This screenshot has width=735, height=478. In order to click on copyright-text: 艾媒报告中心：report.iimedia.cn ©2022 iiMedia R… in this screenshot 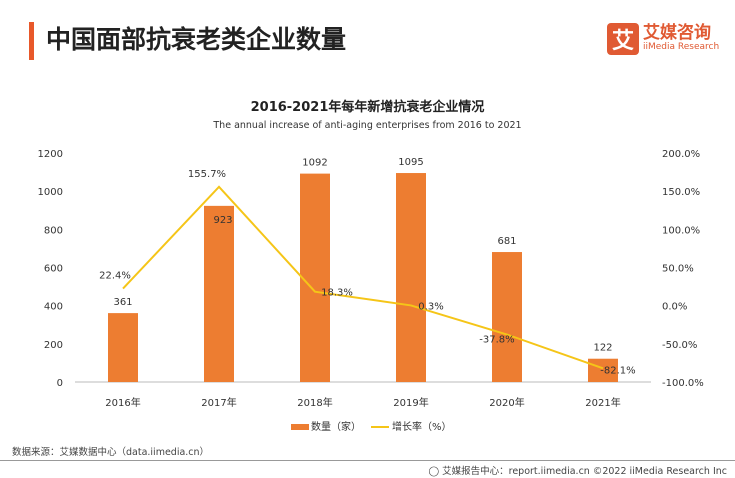, I will do `click(584, 471)`.